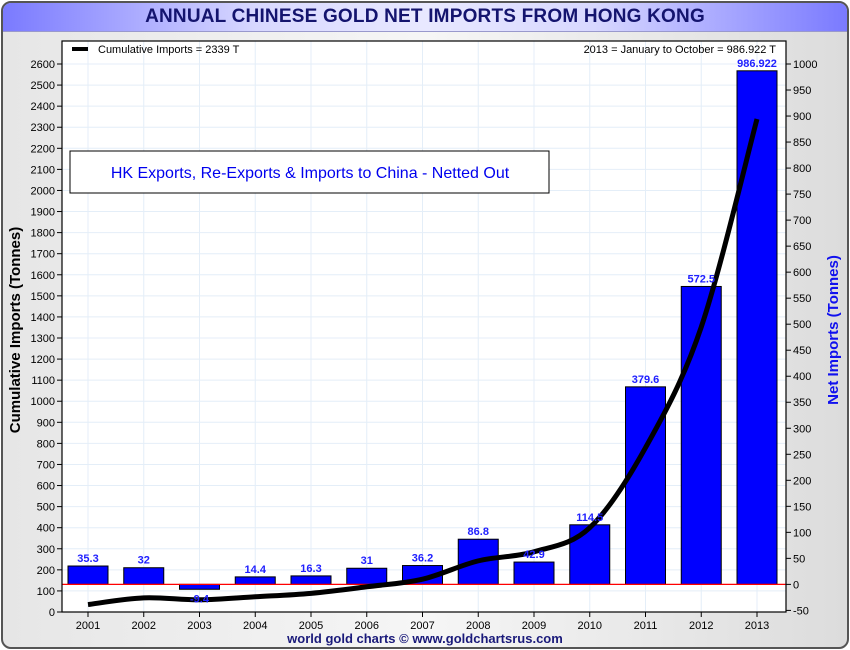 This screenshot has height=650, width=850. I want to click on left-tick-label: 2600, so click(43, 65).